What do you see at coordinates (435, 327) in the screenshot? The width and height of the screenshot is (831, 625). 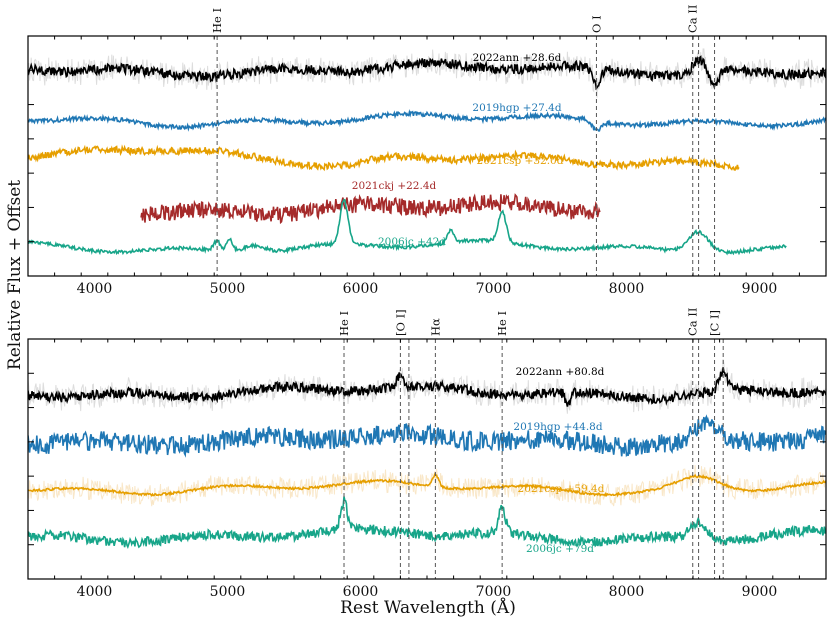 I see `line-marker-label-1-3: Hα` at bounding box center [435, 327].